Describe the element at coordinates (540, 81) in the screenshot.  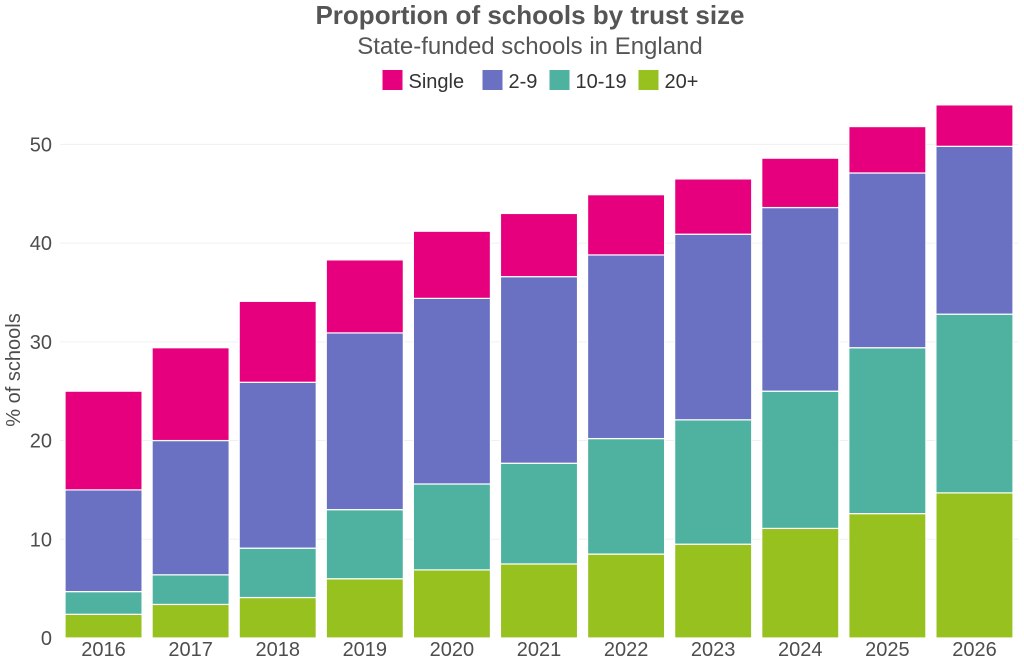
I see `legend: Single 2-9 10-19 20+` at that location.